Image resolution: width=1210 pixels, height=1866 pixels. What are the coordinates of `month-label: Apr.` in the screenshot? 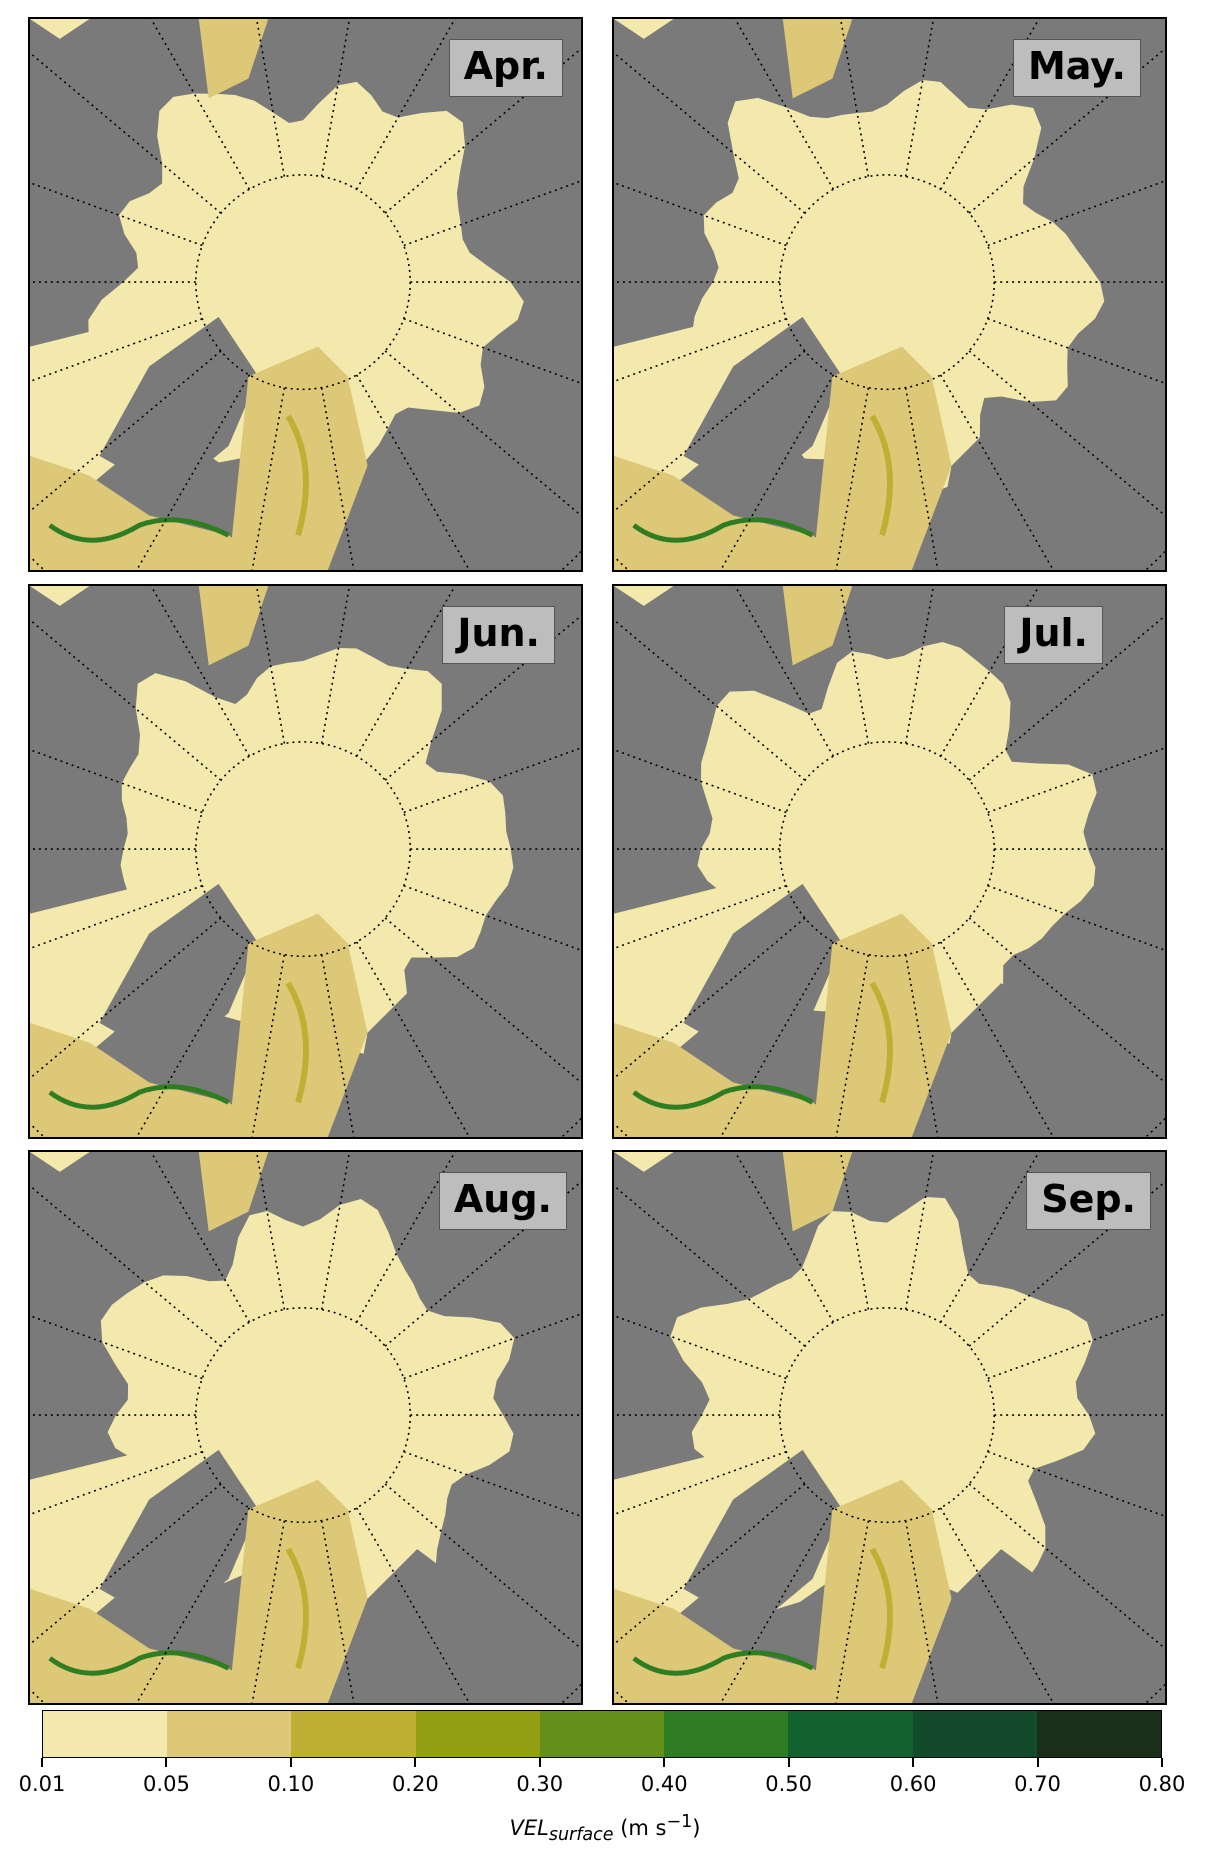 It's located at (505, 68).